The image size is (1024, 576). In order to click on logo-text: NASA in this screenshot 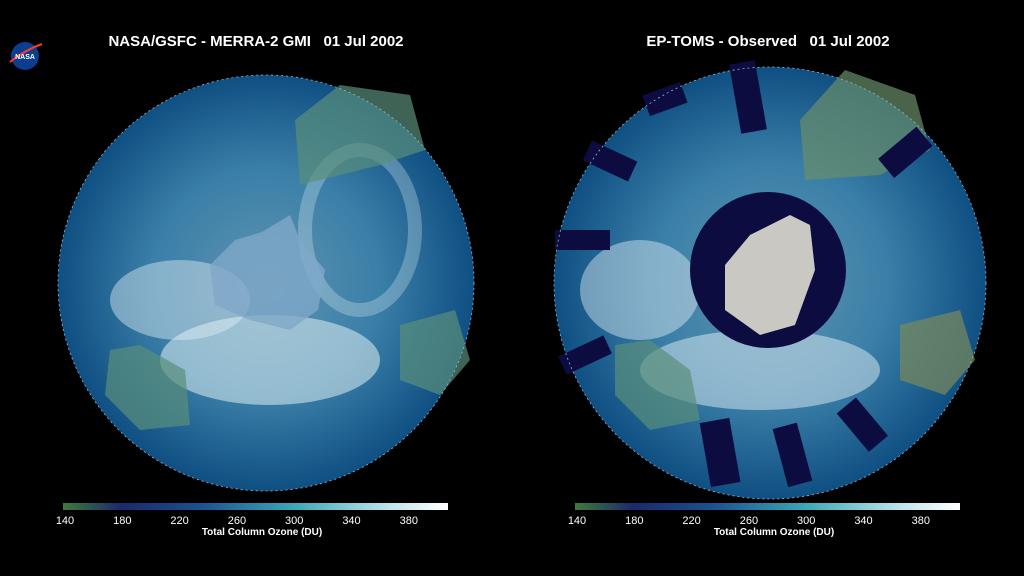, I will do `click(25, 57)`.